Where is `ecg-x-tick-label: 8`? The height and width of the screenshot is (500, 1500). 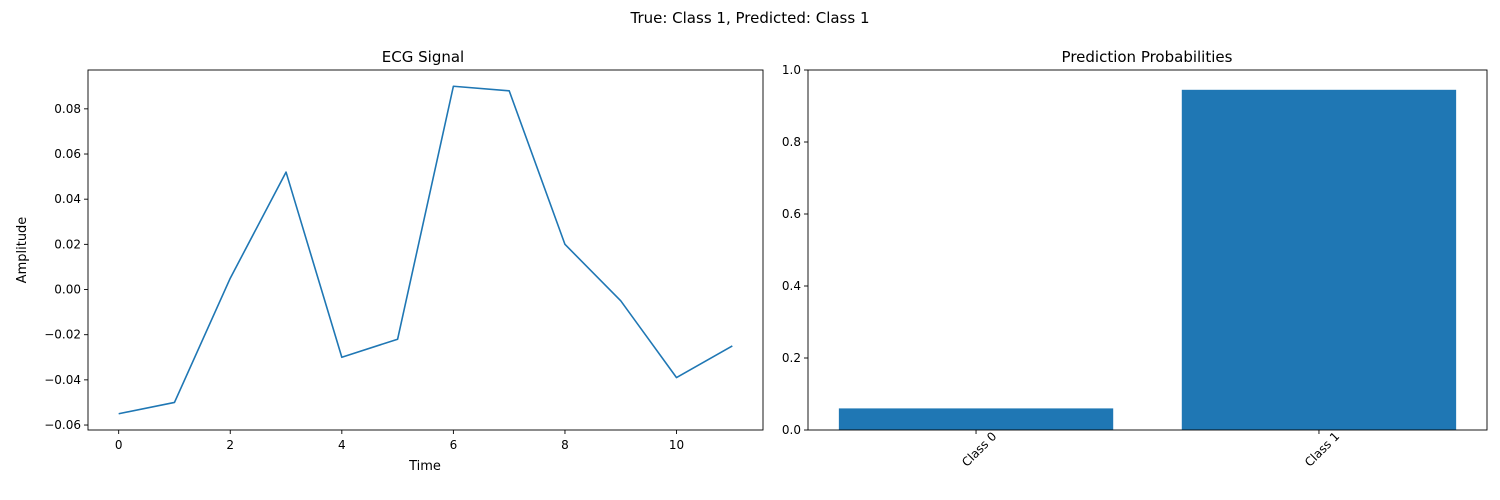 ecg-x-tick-label: 8 is located at coordinates (565, 445).